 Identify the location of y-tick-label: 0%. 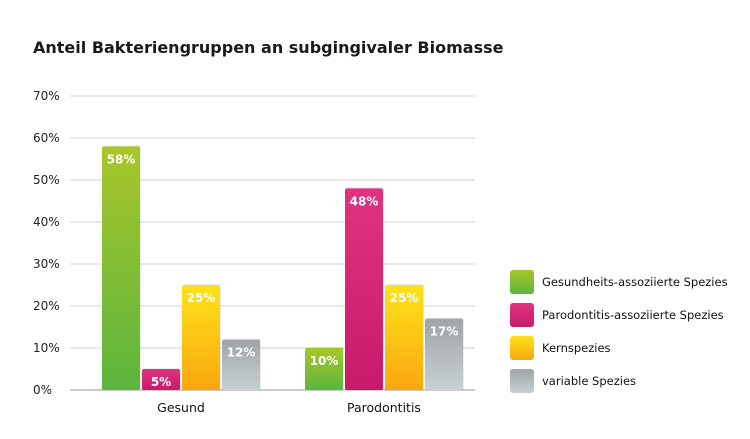
(42, 390).